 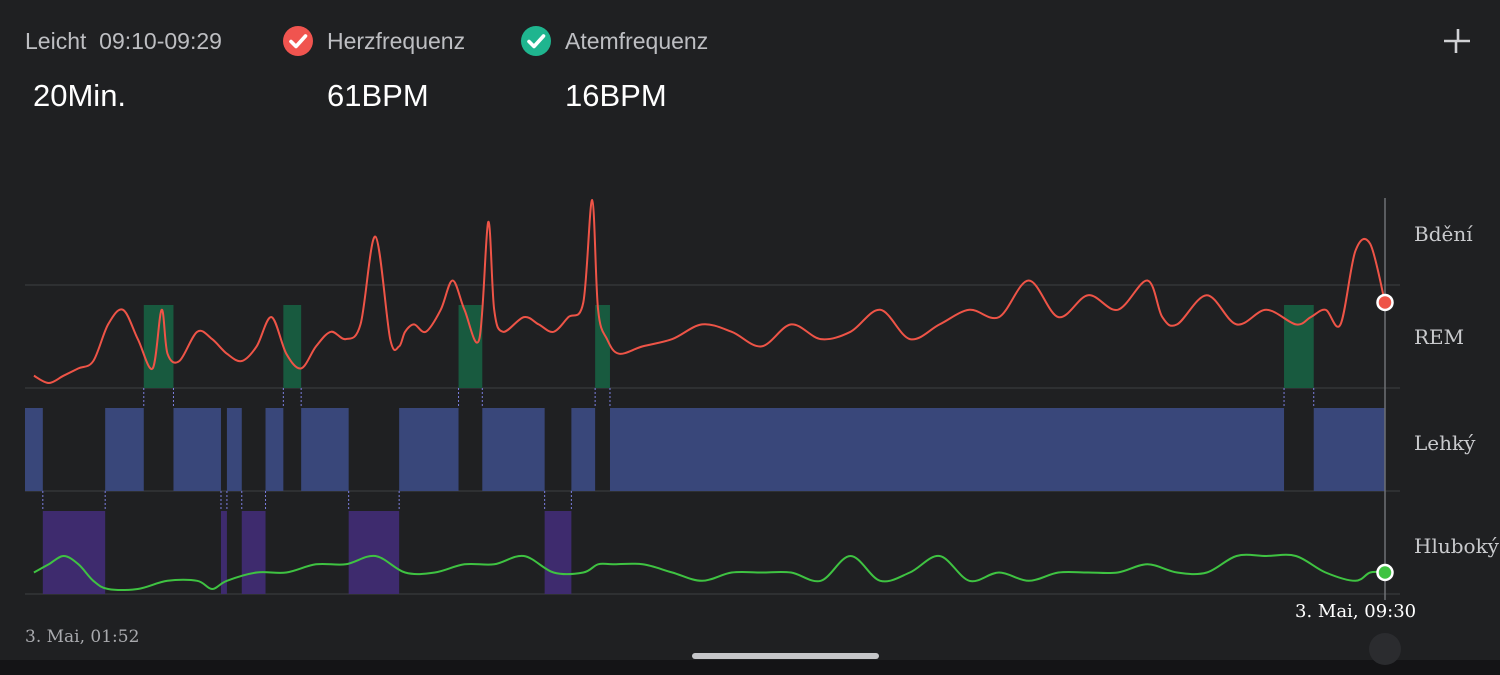 I want to click on stage-label-light: Lehký, so click(x=1445, y=443).